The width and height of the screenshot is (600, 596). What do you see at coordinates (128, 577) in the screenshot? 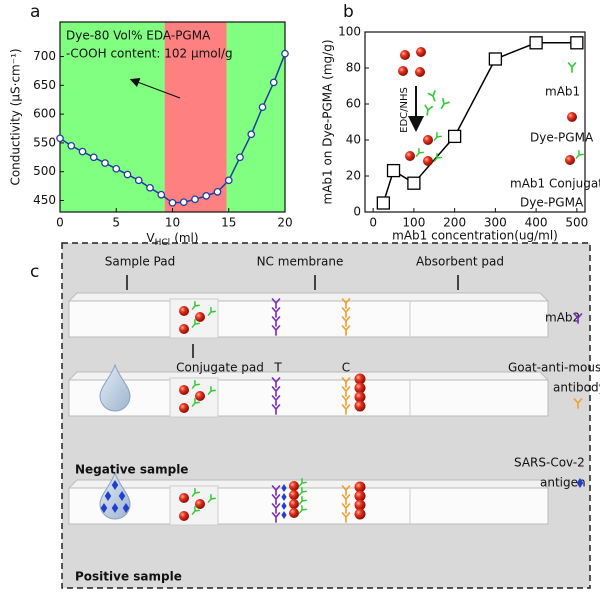
I see `label: Positive sample` at bounding box center [128, 577].